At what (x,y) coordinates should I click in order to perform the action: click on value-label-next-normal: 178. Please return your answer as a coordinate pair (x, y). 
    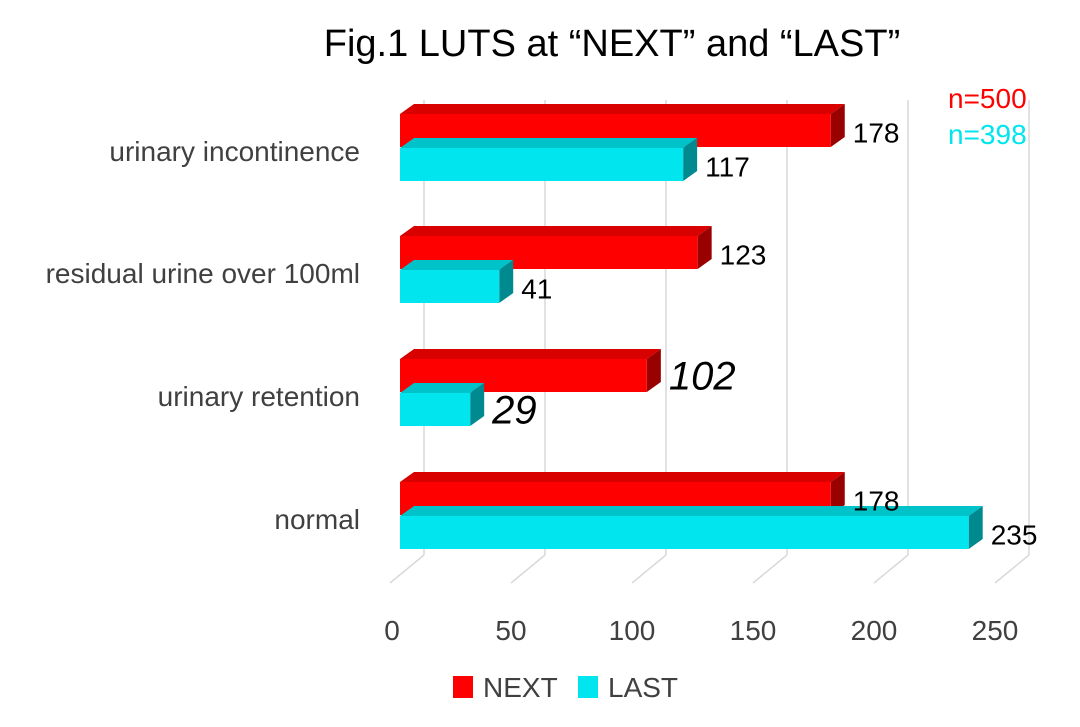
    Looking at the image, I should click on (876, 501).